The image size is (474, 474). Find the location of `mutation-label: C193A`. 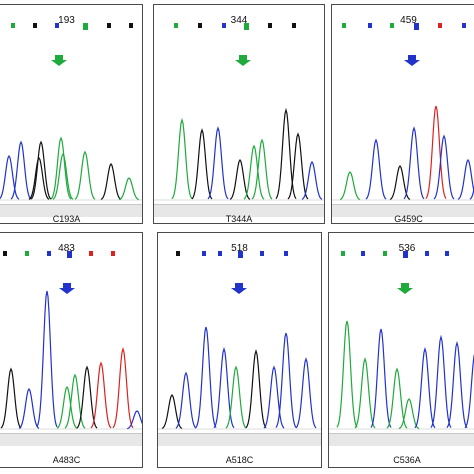

mutation-label: C193A is located at coordinates (66, 219).